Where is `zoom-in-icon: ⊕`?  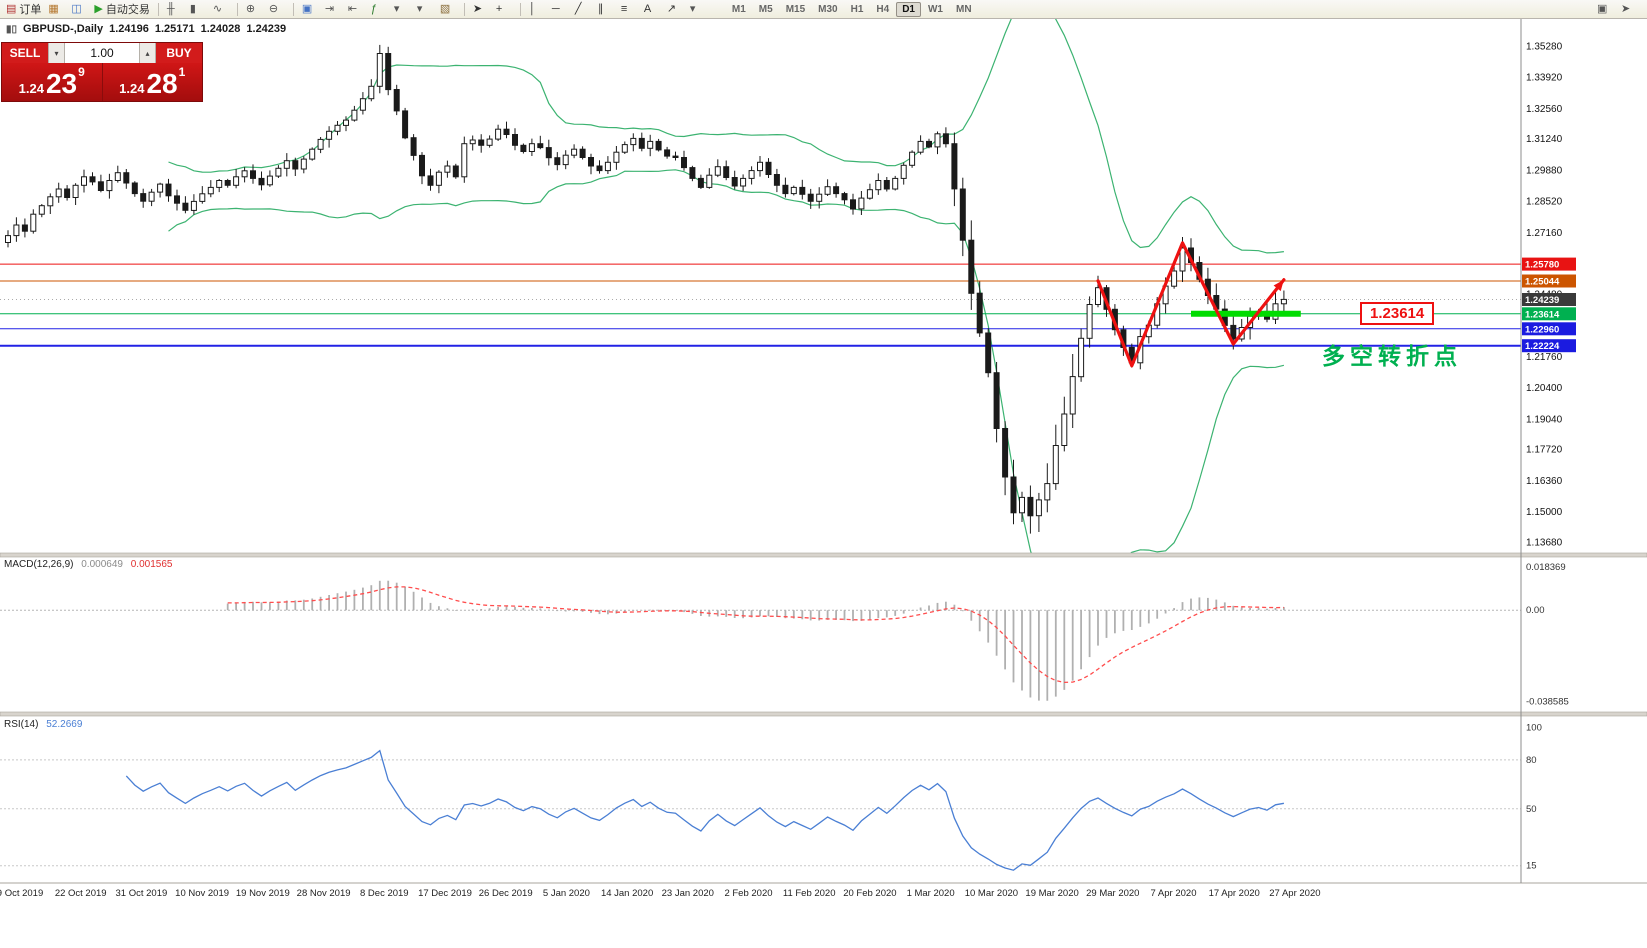
zoom-in-icon: ⊕ is located at coordinates (250, 8).